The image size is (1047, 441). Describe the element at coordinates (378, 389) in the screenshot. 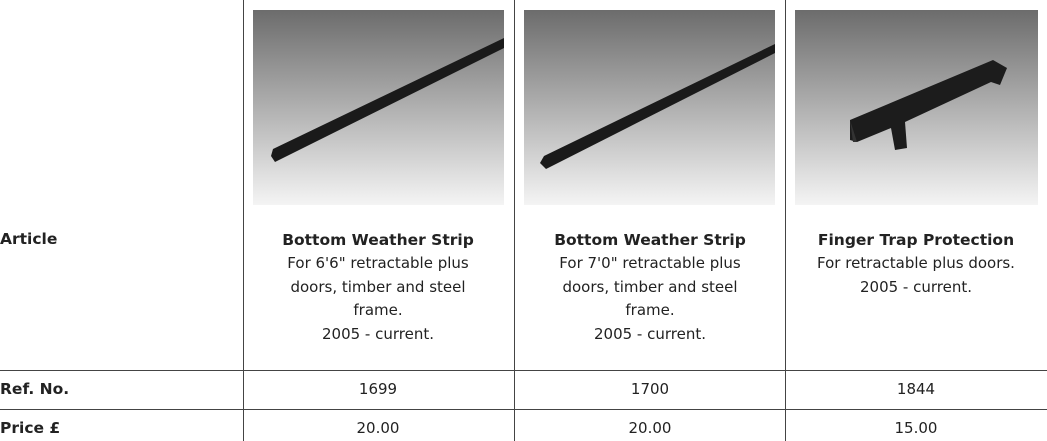

I see `ref-number: 1699` at that location.